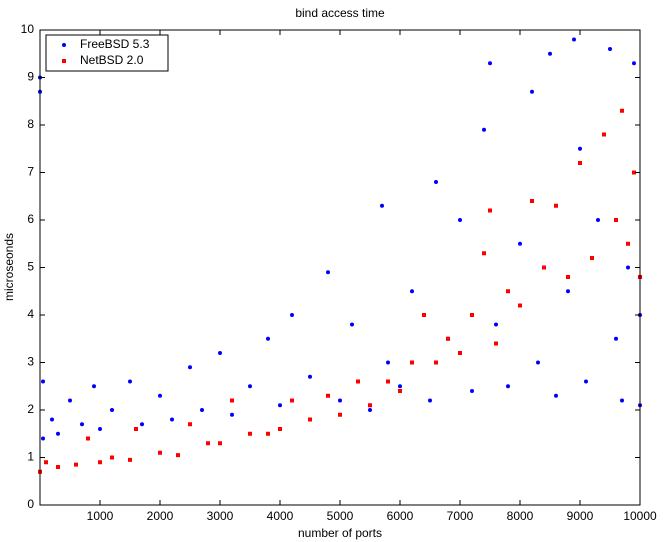  Describe the element at coordinates (280, 516) in the screenshot. I see `x-tick-label: 4000` at that location.